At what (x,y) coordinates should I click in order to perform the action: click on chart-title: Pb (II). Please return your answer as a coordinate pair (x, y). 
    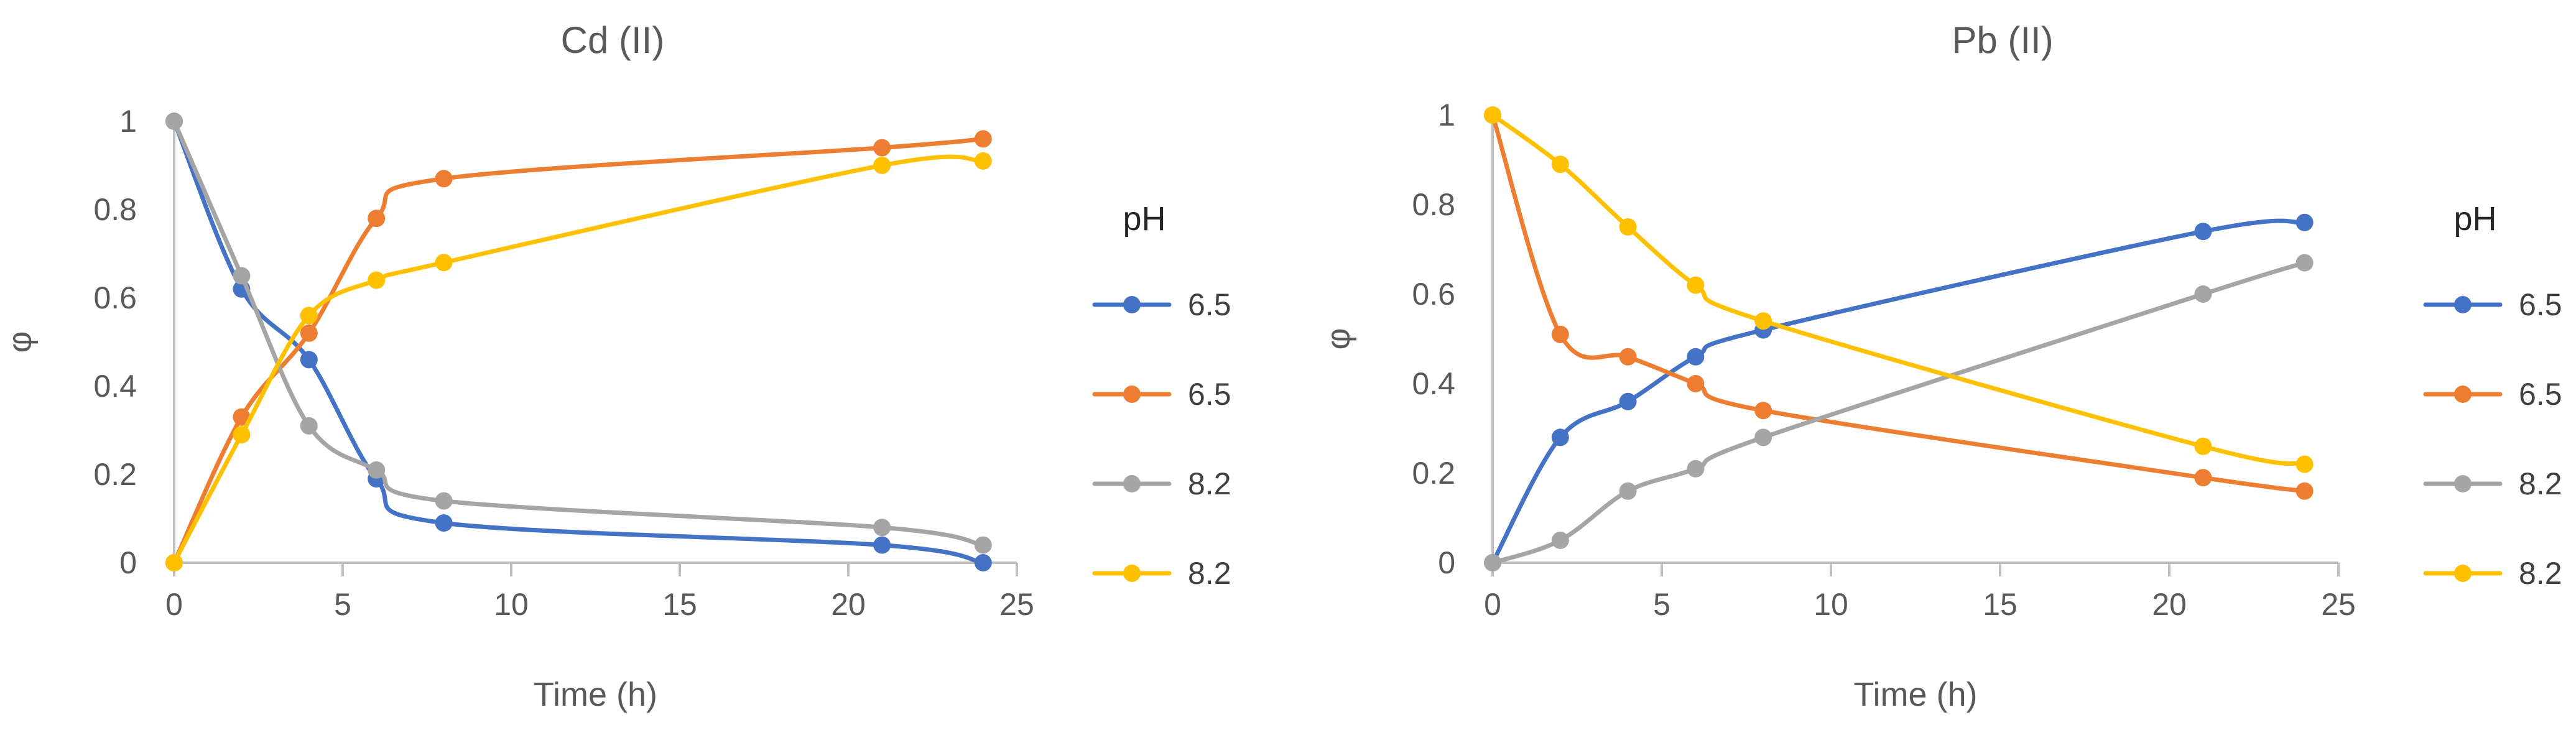
    Looking at the image, I should click on (2003, 40).